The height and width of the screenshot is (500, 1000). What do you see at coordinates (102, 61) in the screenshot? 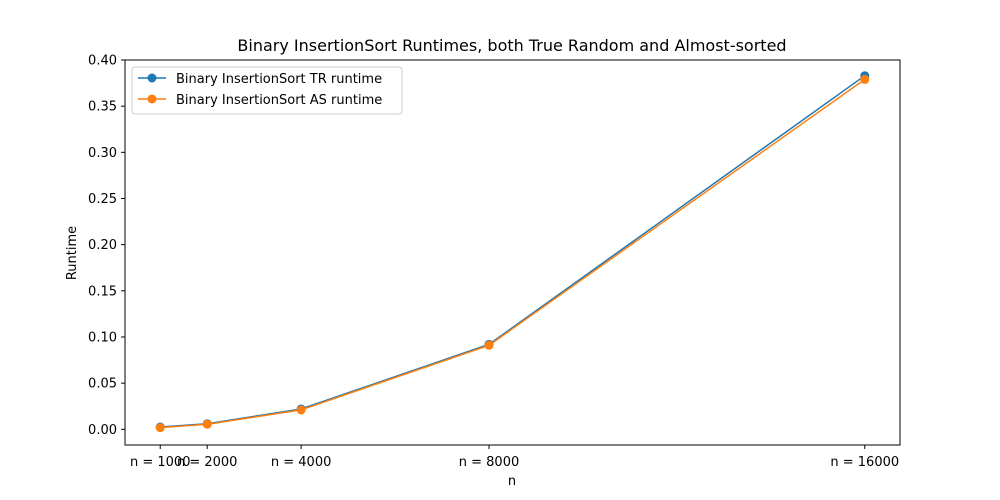
I see `y-tick-label: 0.40` at bounding box center [102, 61].